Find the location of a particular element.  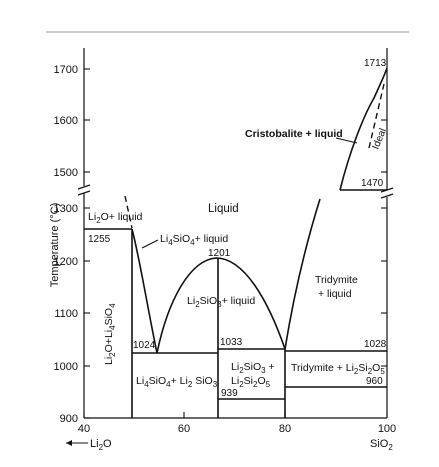

y-tick-1500: 1500 is located at coordinates (66, 173).